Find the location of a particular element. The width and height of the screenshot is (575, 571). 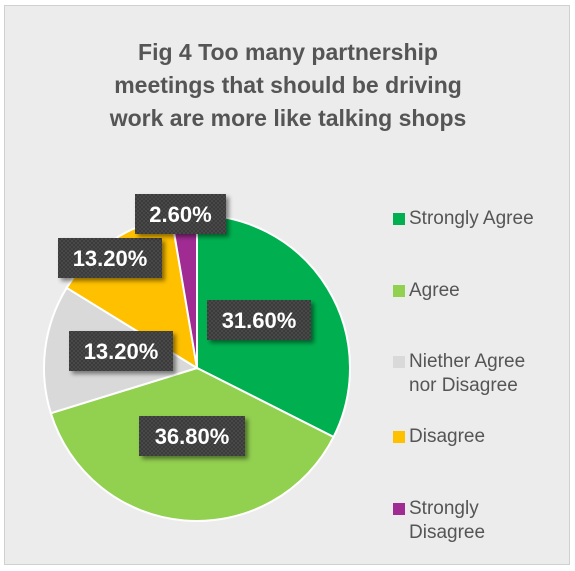

legend-label-strongly-disagree-line-1: Strongly is located at coordinates (444, 508).